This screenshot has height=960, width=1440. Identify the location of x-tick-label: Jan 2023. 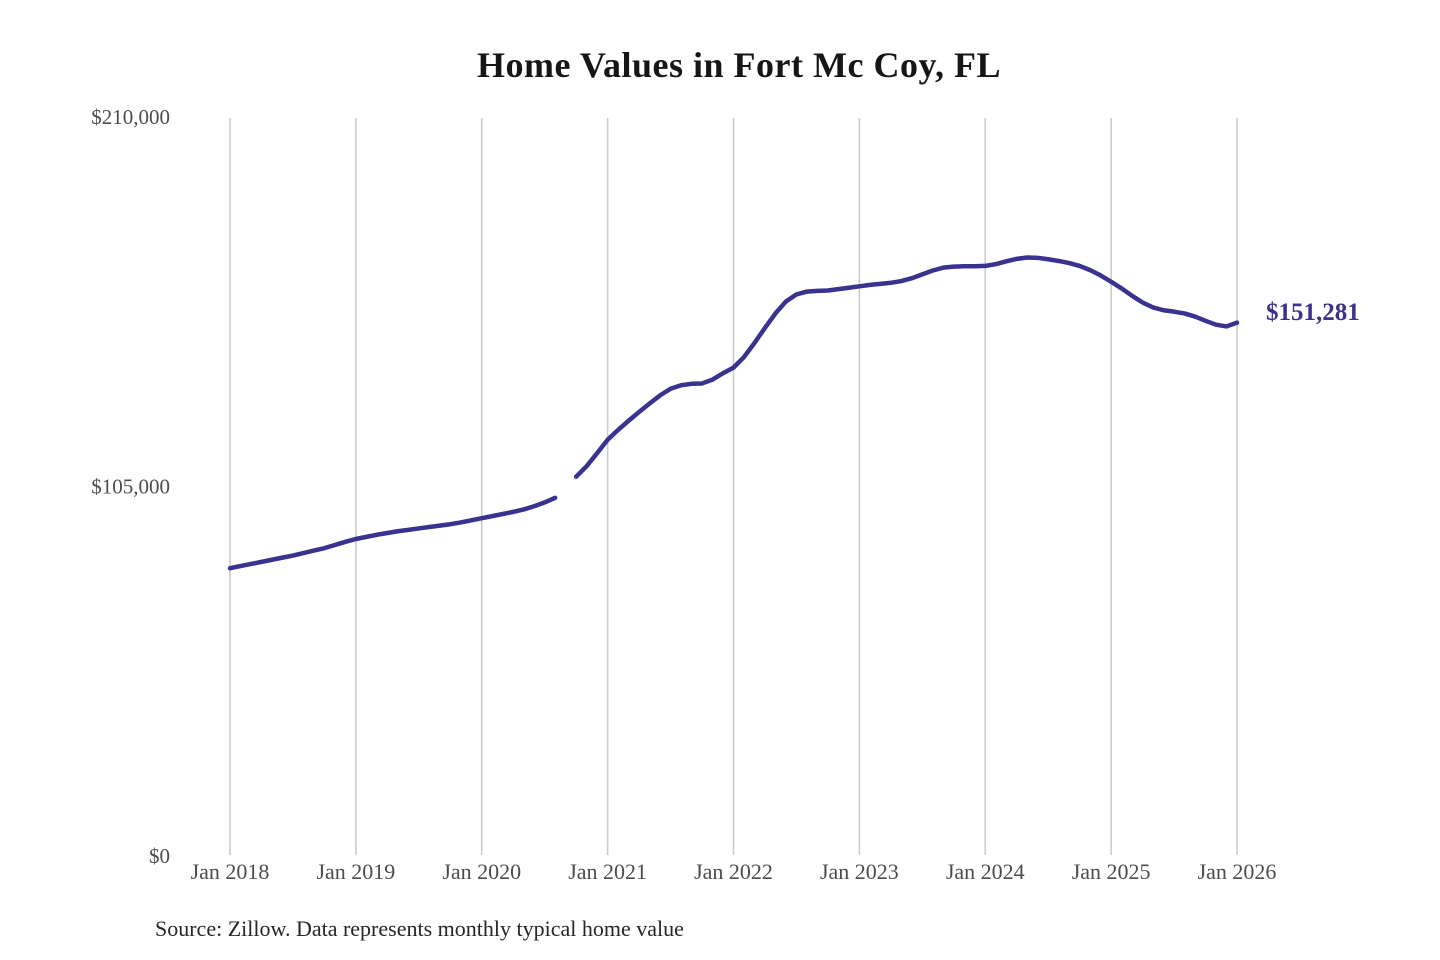
(859, 871).